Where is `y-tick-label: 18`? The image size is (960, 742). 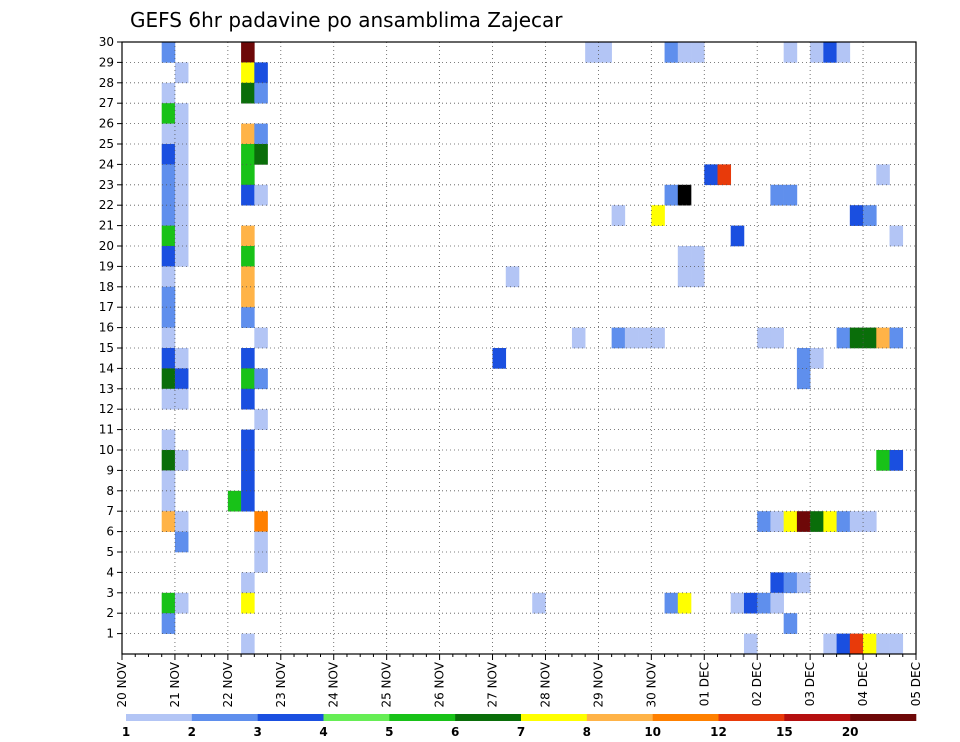
y-tick-label: 18 is located at coordinates (106, 287).